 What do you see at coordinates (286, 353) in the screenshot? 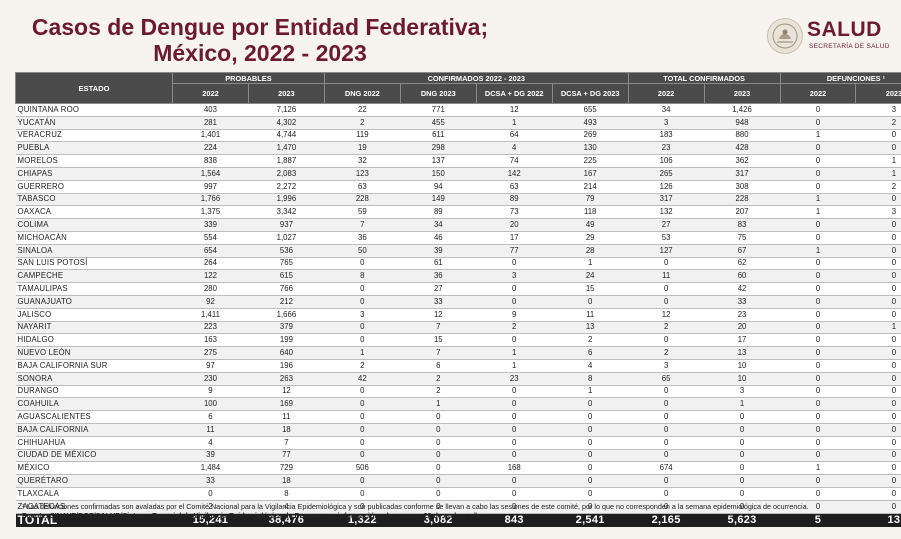
I see `value-cell: 640` at bounding box center [286, 353].